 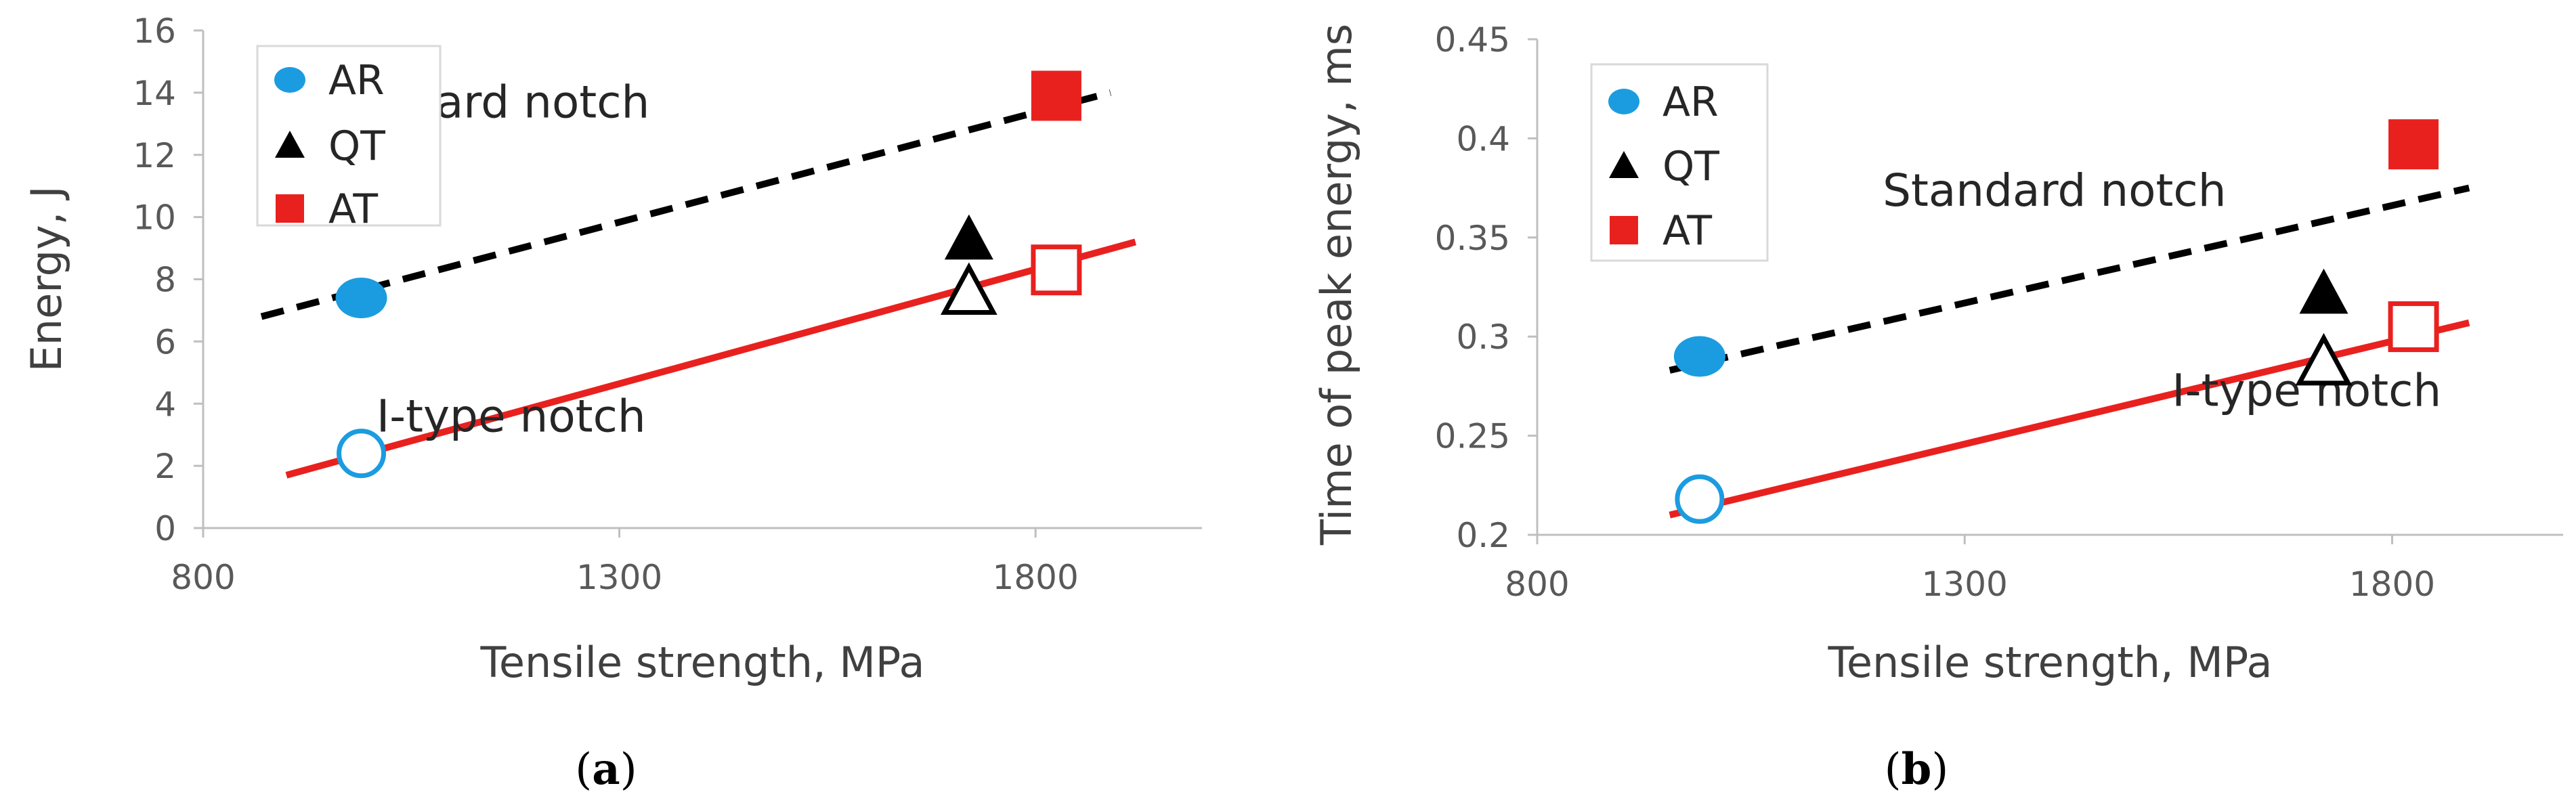 I want to click on y-tick-label: 8, so click(x=165, y=280).